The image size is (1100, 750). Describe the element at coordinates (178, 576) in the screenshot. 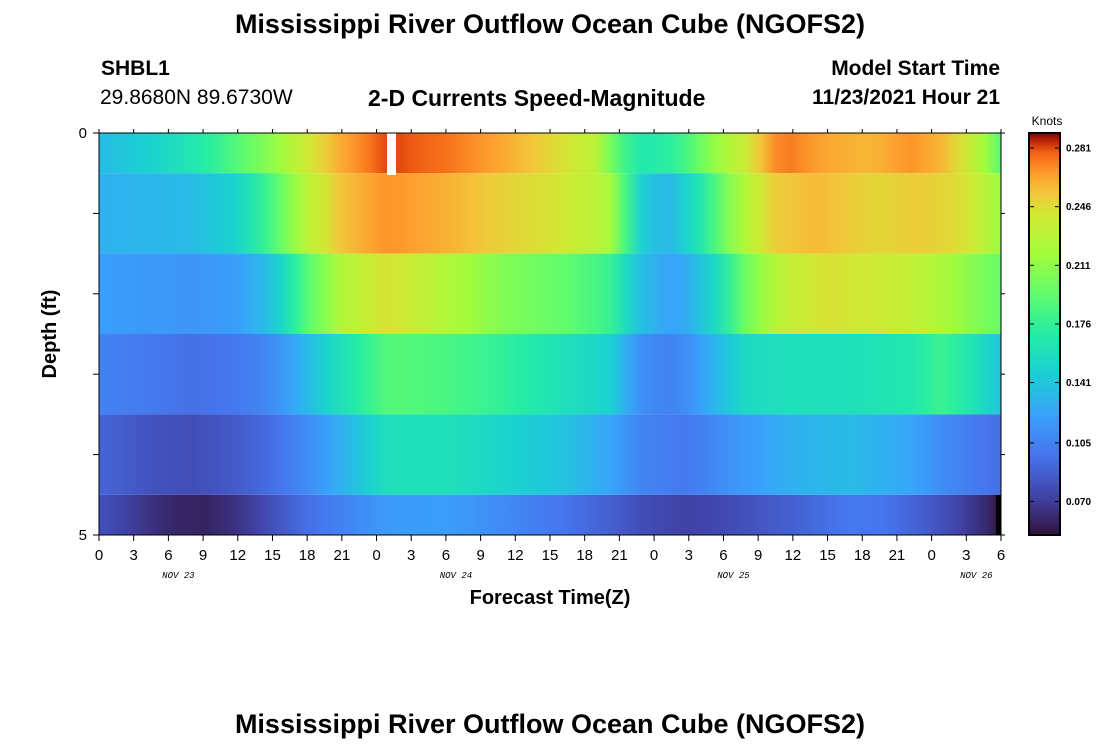

I see `x-date-label: NOV 23` at that location.